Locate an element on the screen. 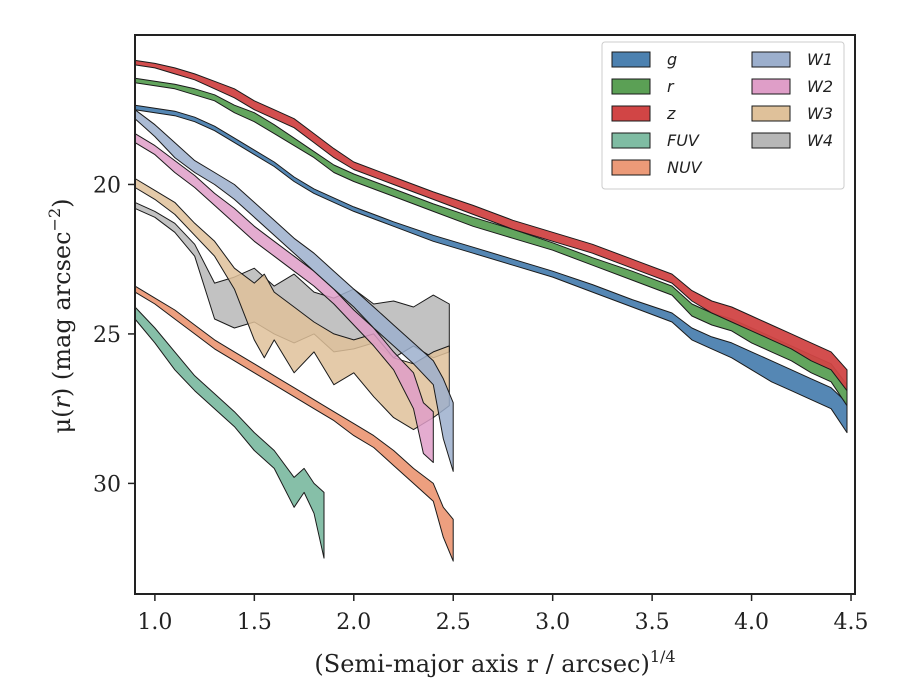  y-axis-label: μ(r) (mag arcsec−2) is located at coordinates (60, 315).